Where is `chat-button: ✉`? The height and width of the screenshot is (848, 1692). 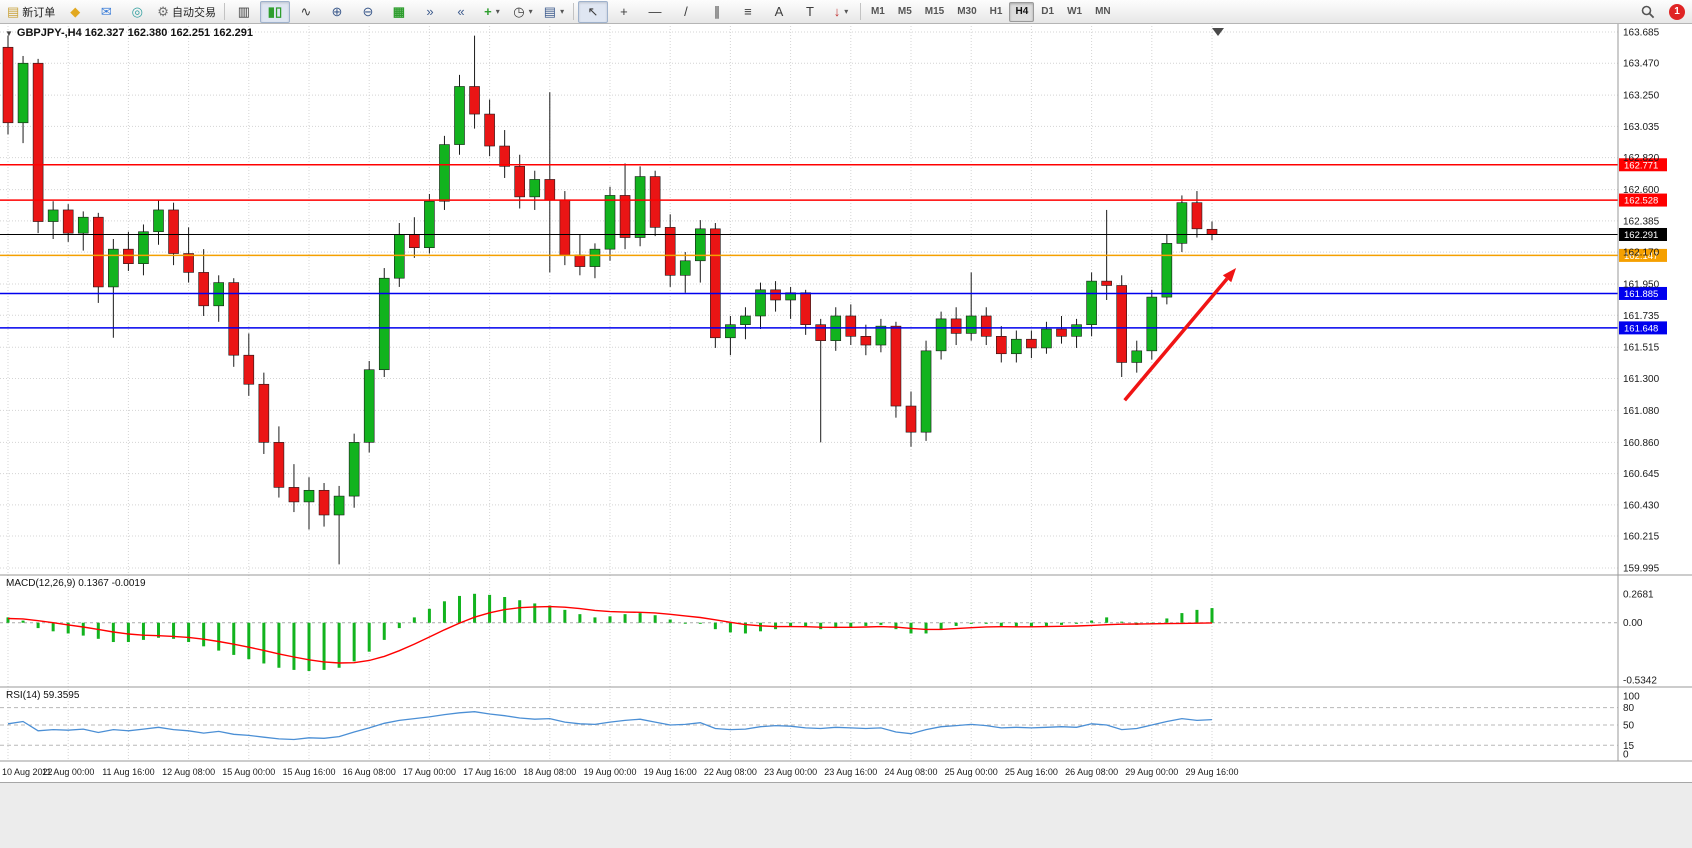
chat-button: ✉ is located at coordinates (106, 12).